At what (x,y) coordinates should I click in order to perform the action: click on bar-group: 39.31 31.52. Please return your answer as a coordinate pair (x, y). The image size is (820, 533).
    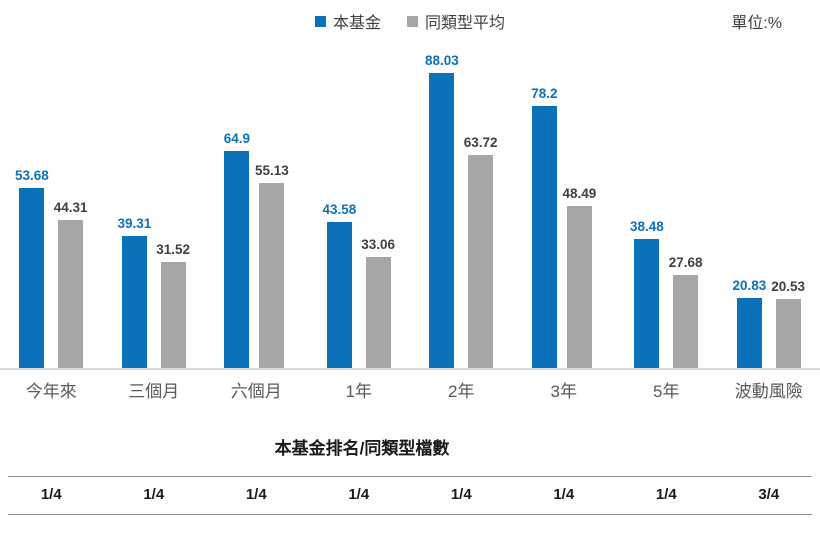
    Looking at the image, I should click on (154, 204).